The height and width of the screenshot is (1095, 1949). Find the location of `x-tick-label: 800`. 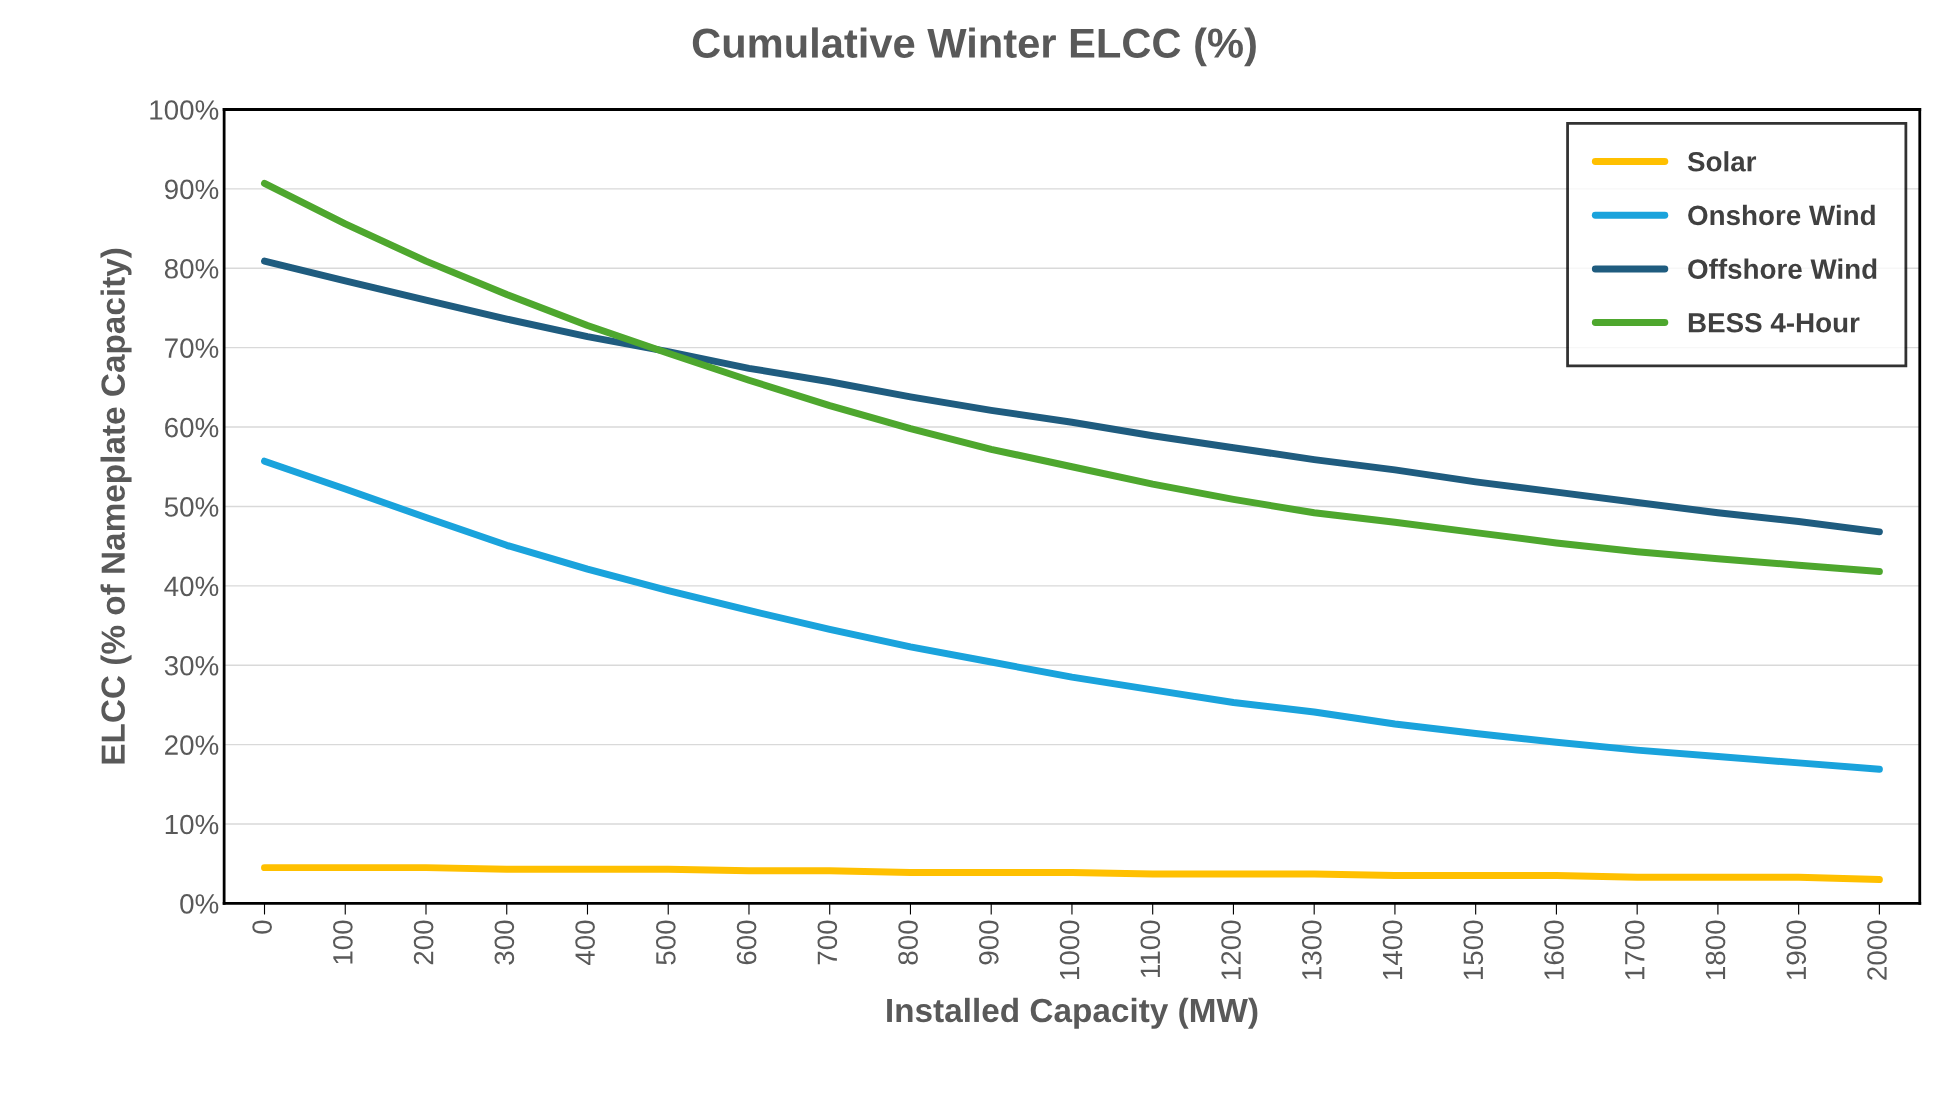

x-tick-label: 800 is located at coordinates (908, 942).